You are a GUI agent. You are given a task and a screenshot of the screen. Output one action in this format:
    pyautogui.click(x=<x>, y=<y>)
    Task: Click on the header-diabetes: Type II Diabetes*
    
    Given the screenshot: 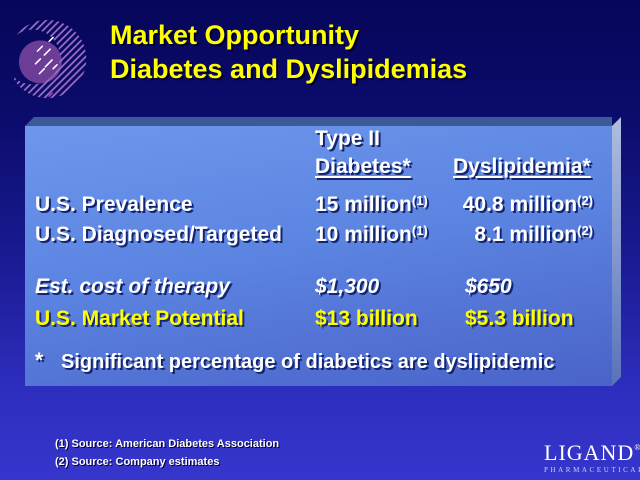 What is the action you would take?
    pyautogui.click(x=363, y=153)
    